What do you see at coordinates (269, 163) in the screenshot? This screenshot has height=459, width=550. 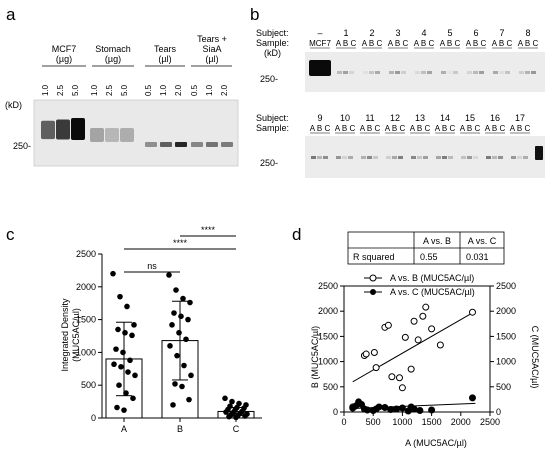 I see `marker-250-row2: 250-` at bounding box center [269, 163].